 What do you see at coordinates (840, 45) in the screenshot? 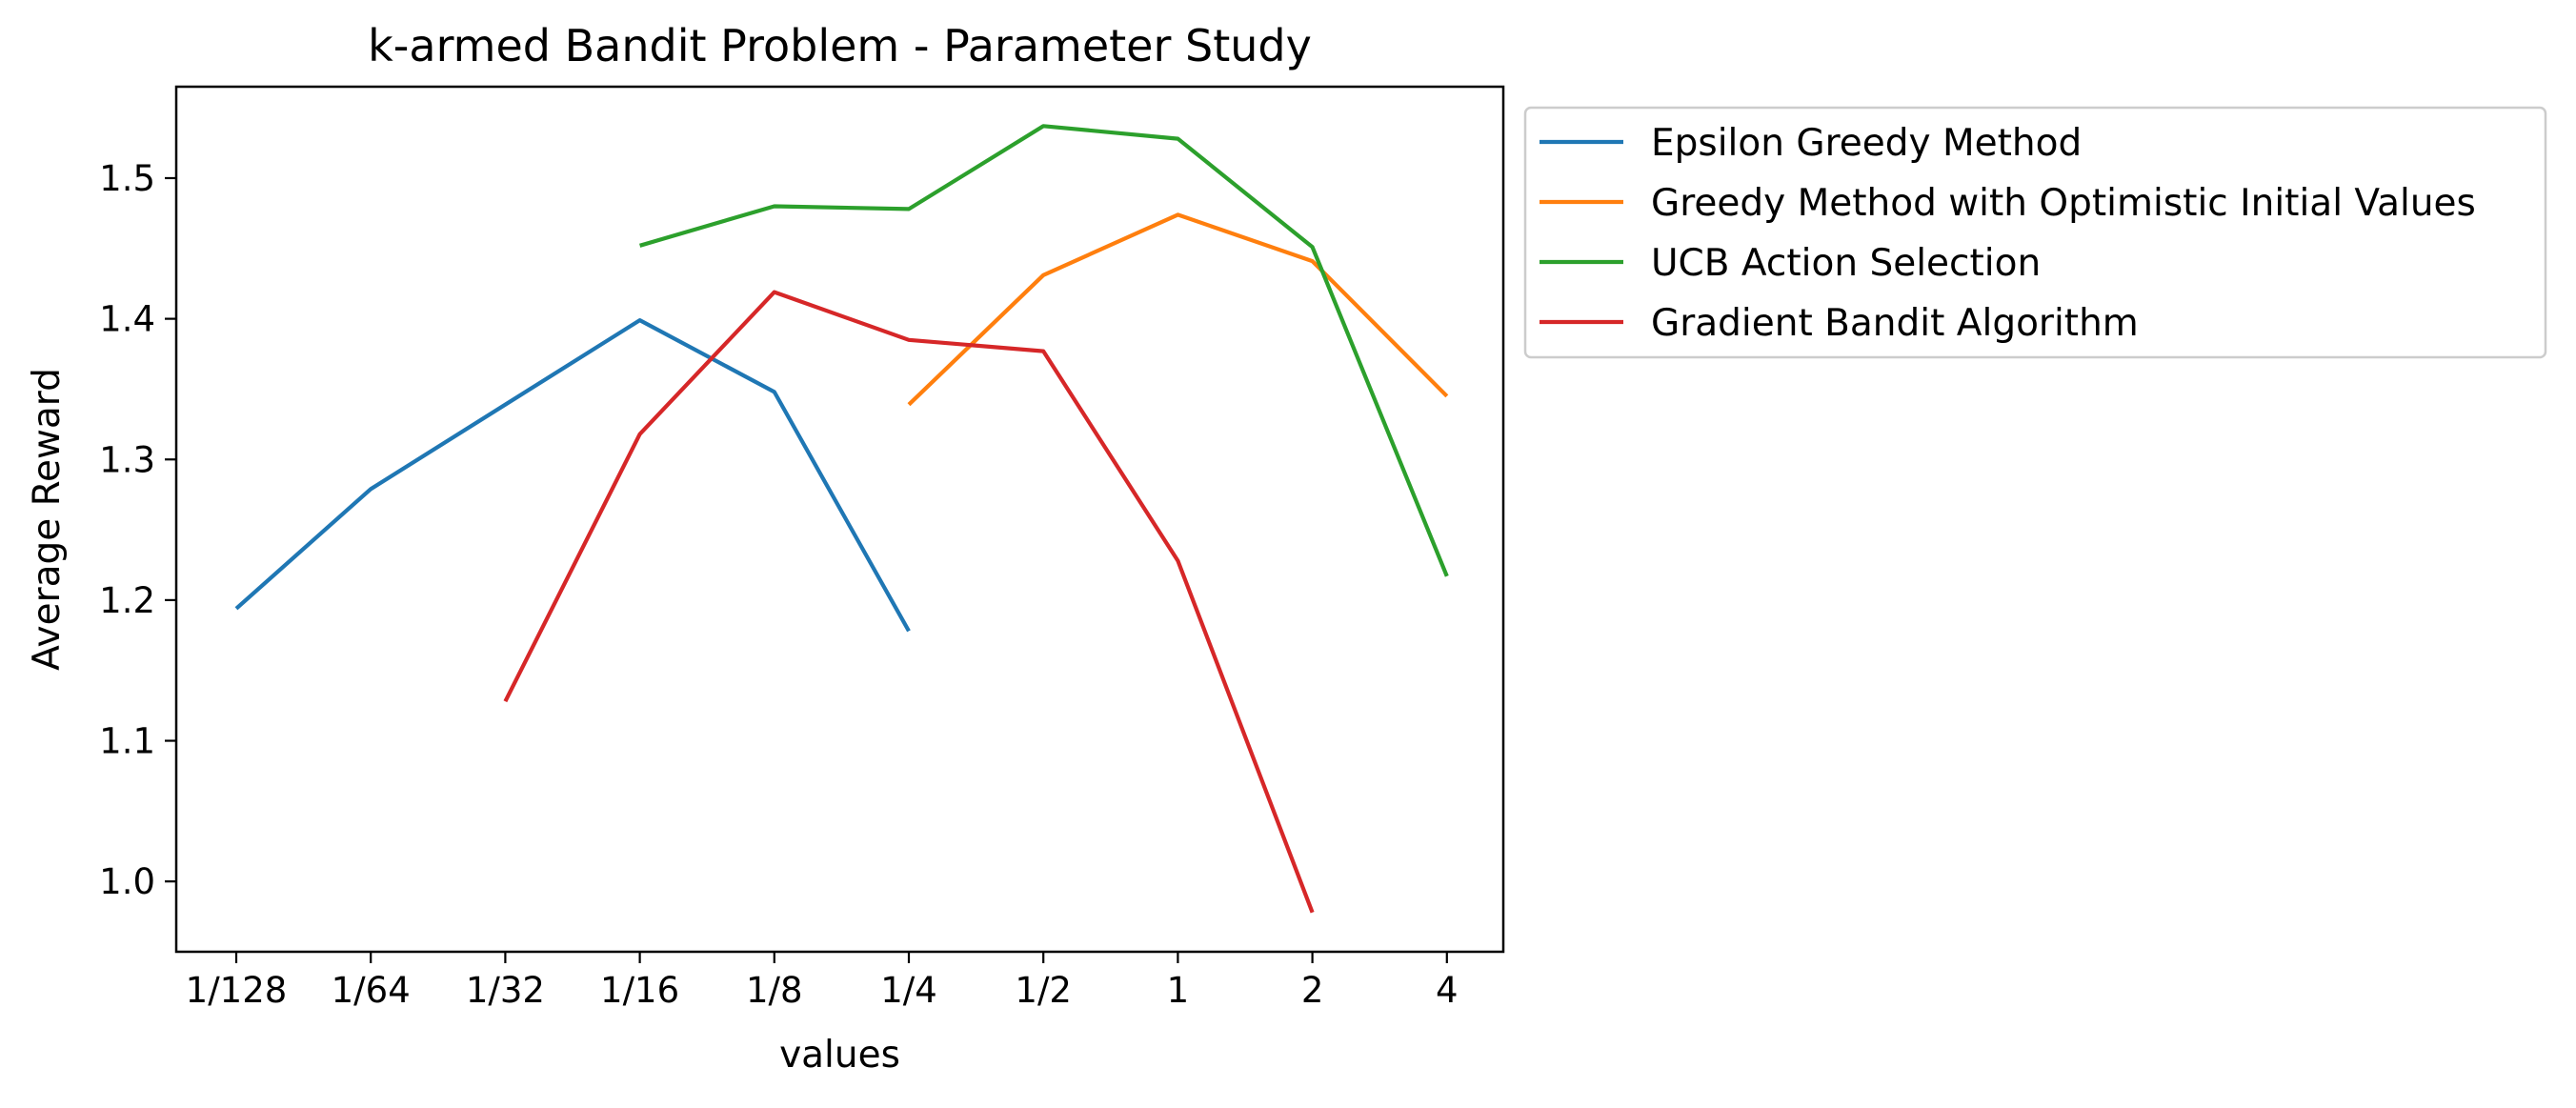
I see `chart-title: k-armed Bandit Problem - Parameter Study` at bounding box center [840, 45].